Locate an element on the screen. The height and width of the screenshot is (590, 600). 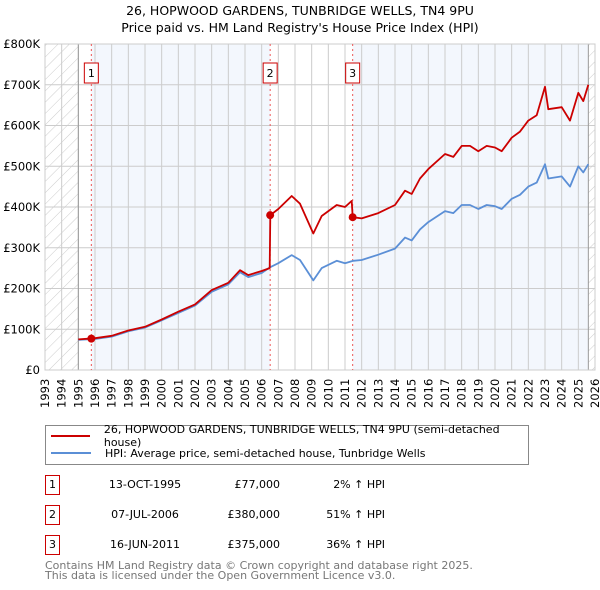
x-tick-label: 2010 is located at coordinates (328, 393).